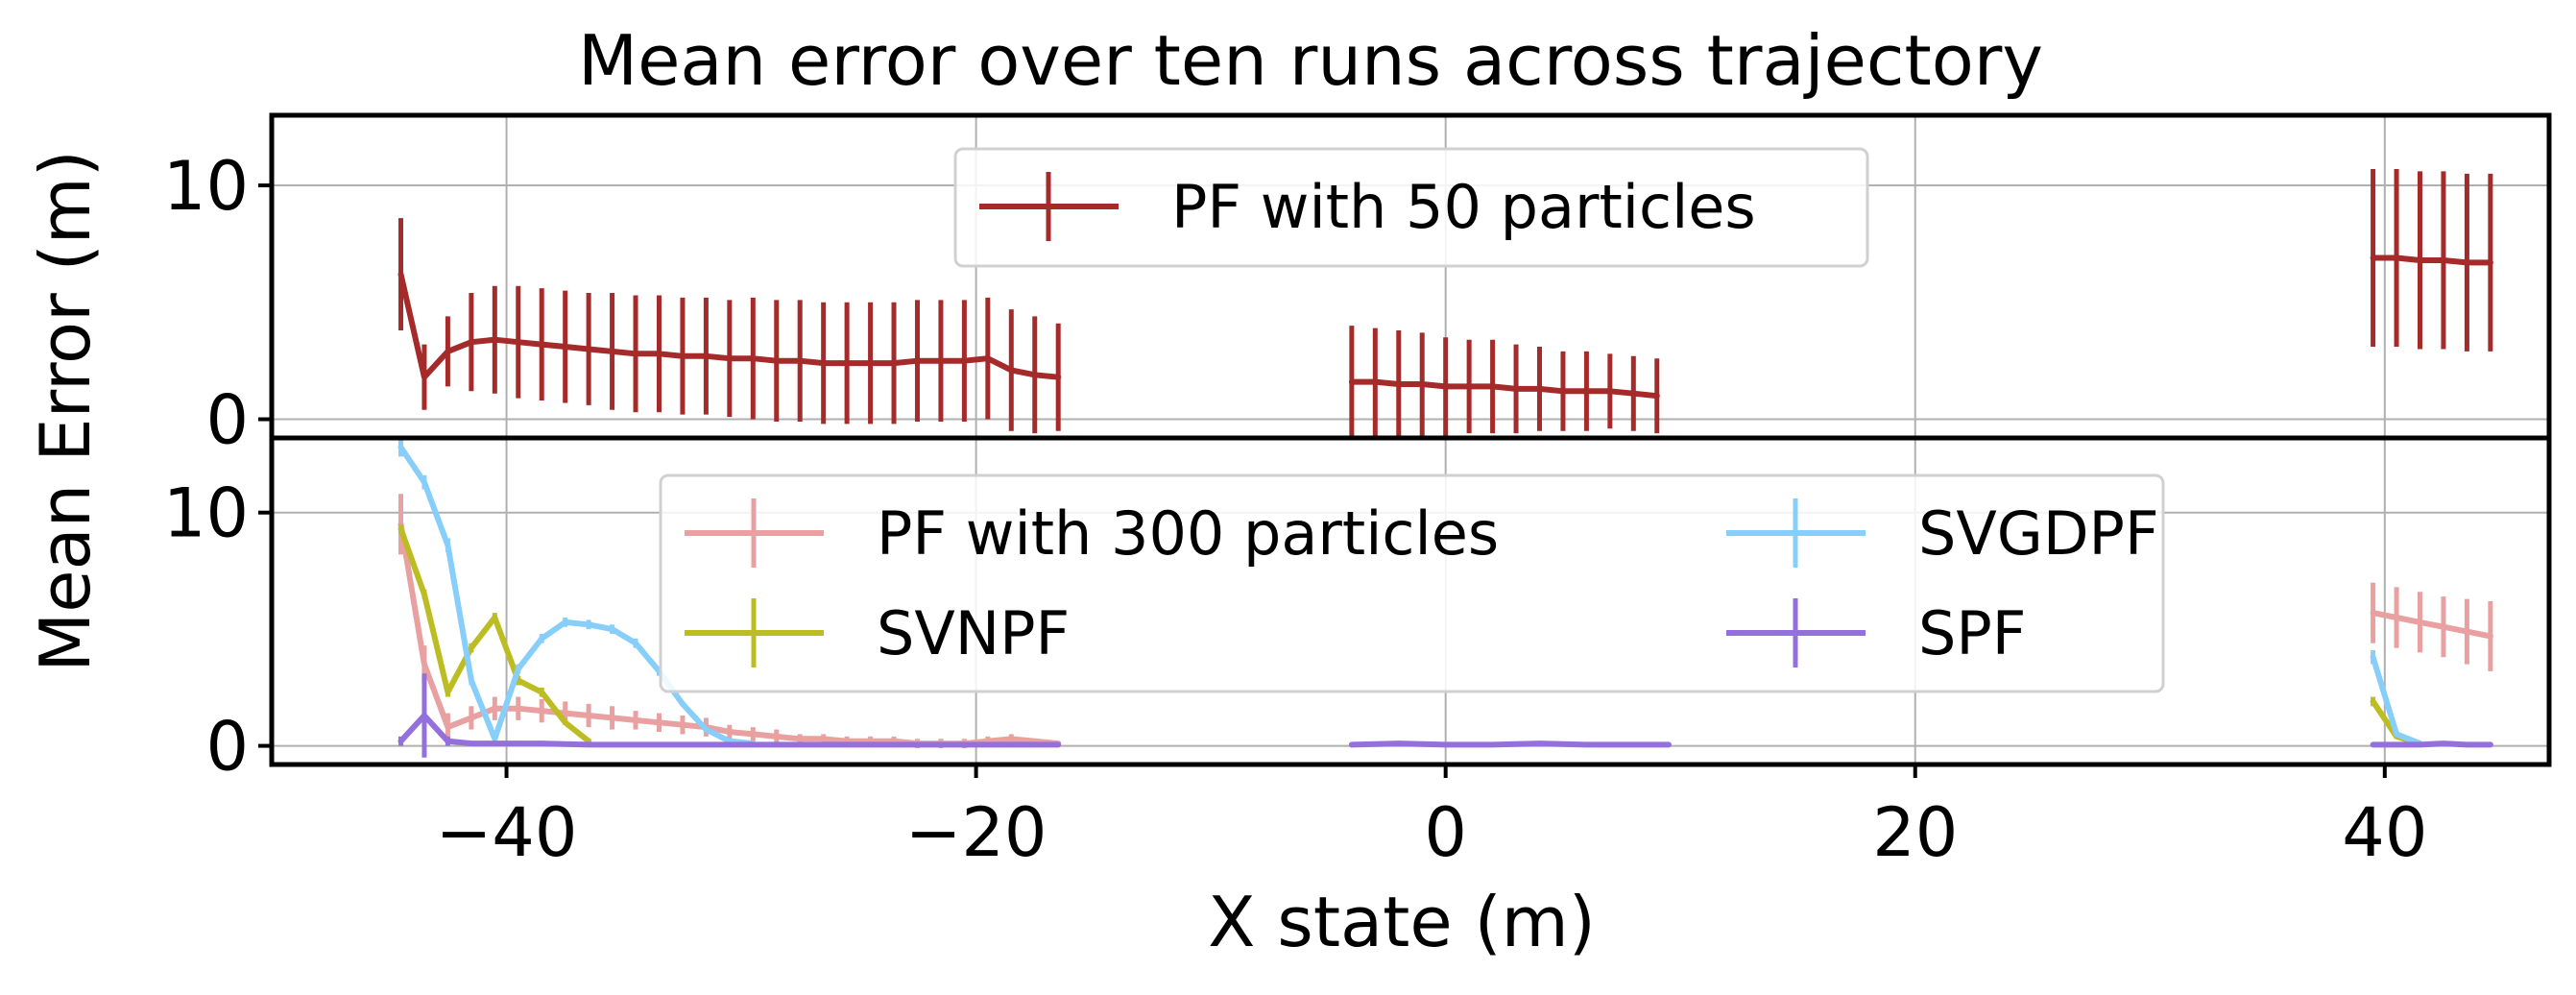 Image resolution: width=2576 pixels, height=995 pixels. What do you see at coordinates (1445, 715) in the screenshot?
I see `series-spf` at bounding box center [1445, 715].